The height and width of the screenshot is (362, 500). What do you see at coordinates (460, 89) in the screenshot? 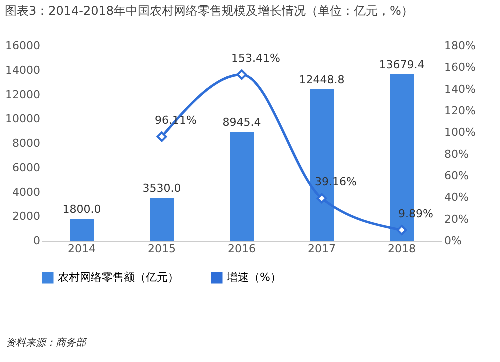
I see `y2-tick-label: 140%` at bounding box center [460, 89].